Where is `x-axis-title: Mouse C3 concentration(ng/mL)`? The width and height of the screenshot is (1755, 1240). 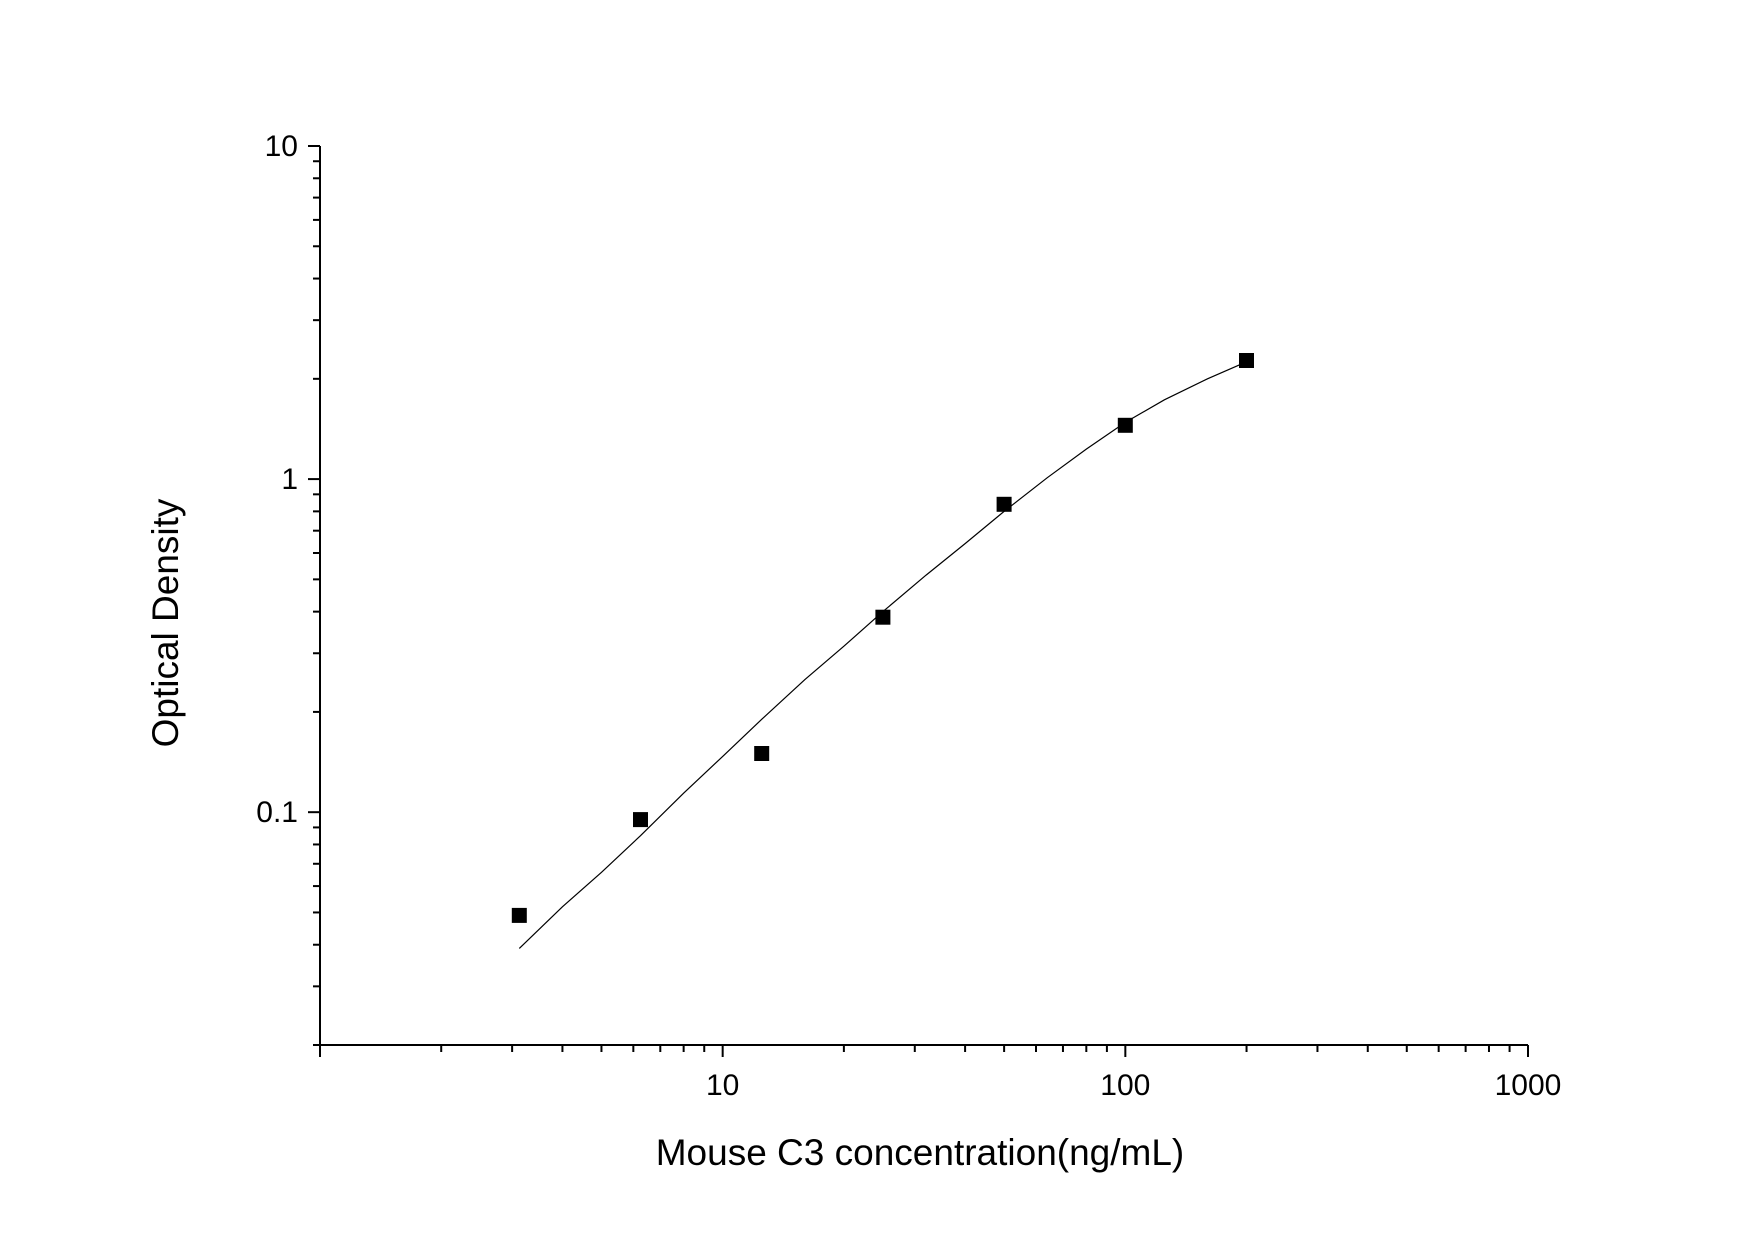 x-axis-title: Mouse C3 concentration(ng/mL) is located at coordinates (920, 1152).